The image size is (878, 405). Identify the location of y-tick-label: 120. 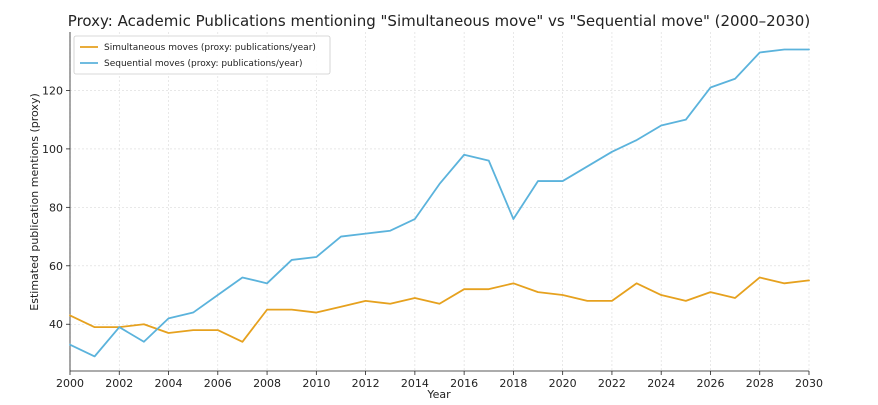
(52, 90).